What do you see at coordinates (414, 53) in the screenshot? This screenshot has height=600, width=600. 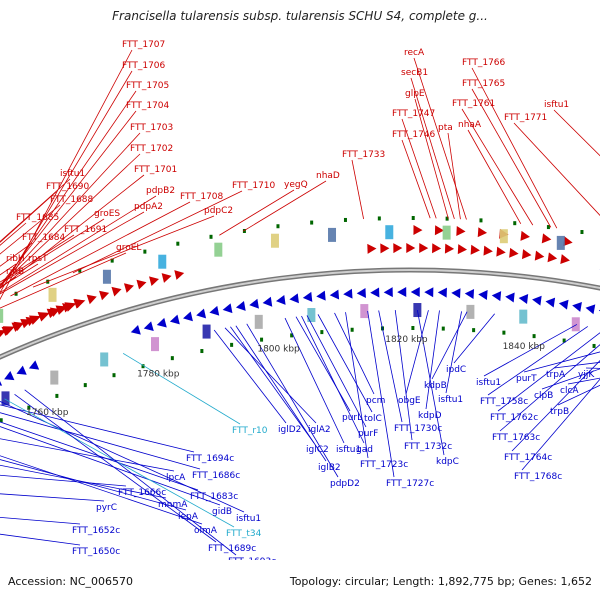 I see `forward-gene-label: recA` at bounding box center [414, 53].